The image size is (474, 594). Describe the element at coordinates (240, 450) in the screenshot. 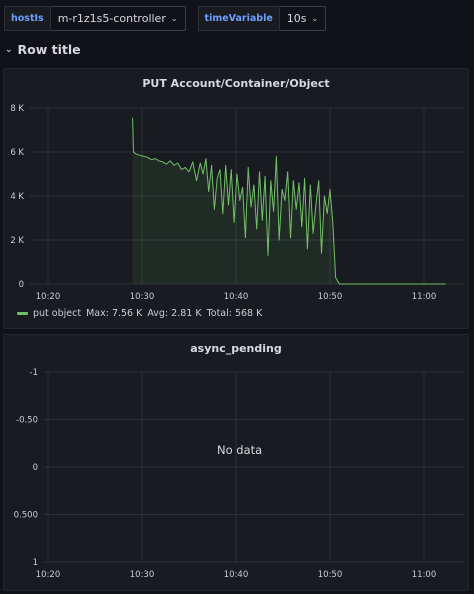

I see `no-data-message: No data` at that location.